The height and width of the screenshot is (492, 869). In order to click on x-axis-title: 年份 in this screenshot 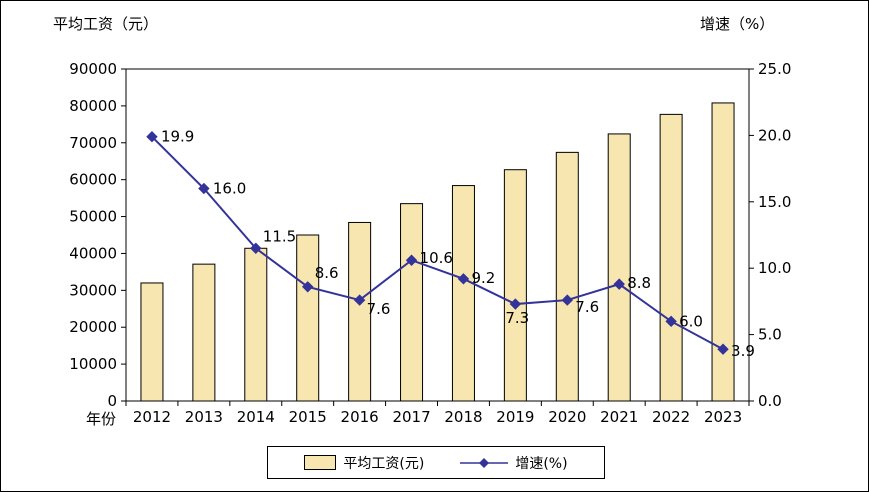, I will do `click(101, 419)`.